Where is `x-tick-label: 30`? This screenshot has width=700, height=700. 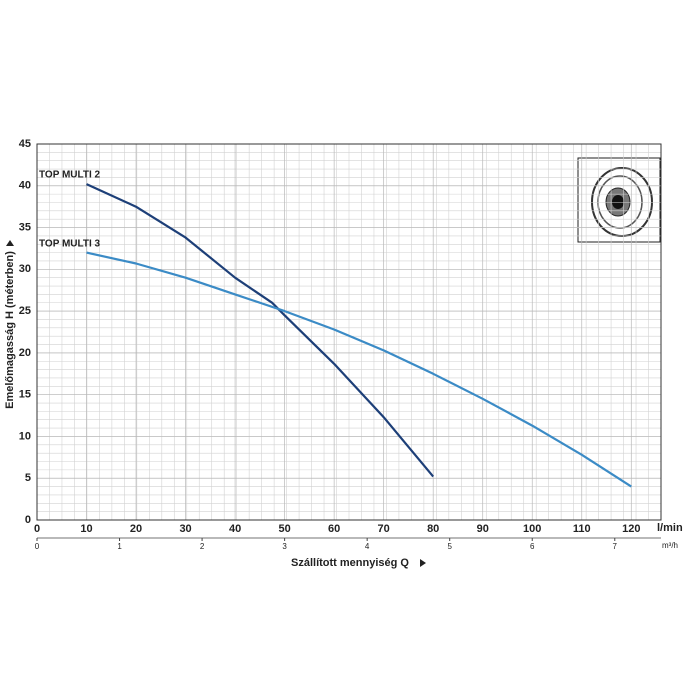
x-tick-label: 30 is located at coordinates (185, 529).